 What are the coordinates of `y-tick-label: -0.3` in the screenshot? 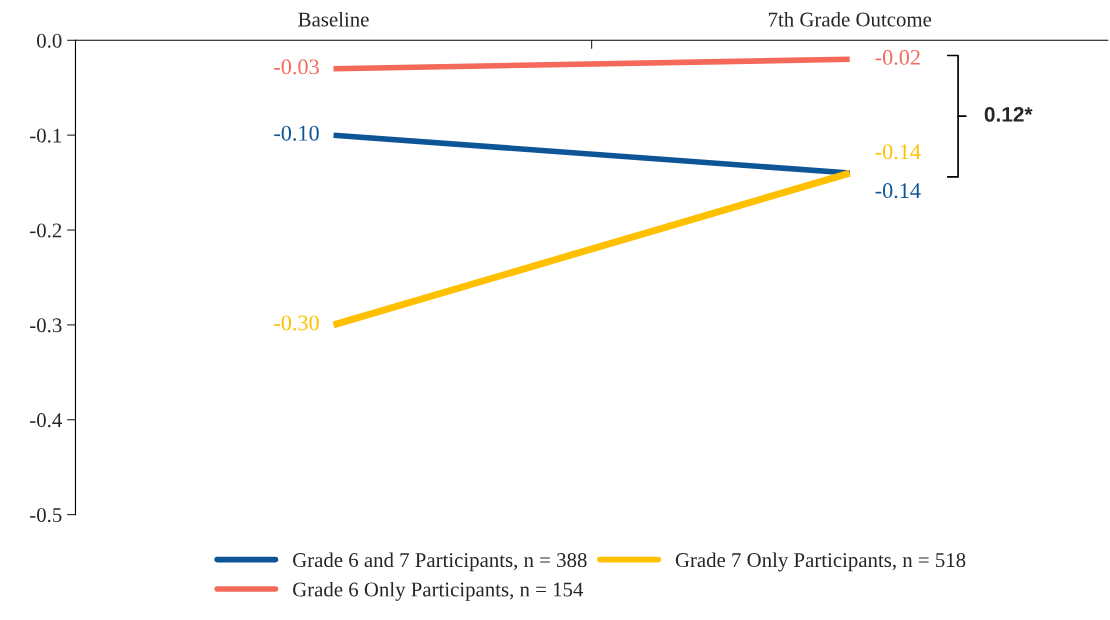 It's located at (46, 325).